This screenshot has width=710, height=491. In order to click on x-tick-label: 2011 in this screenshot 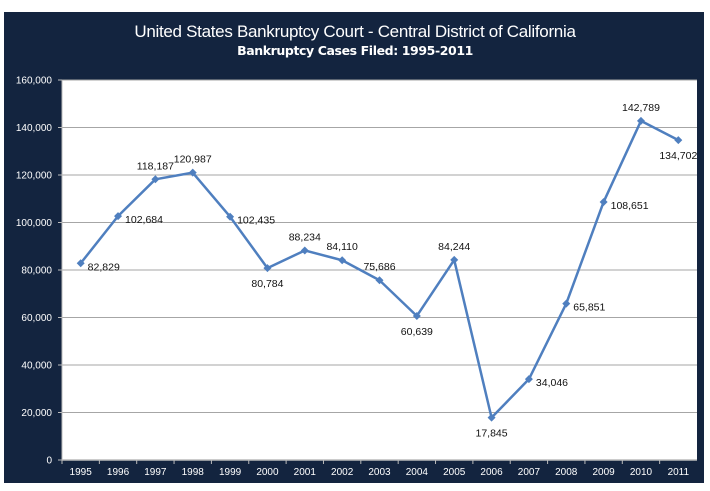, I will do `click(679, 472)`.